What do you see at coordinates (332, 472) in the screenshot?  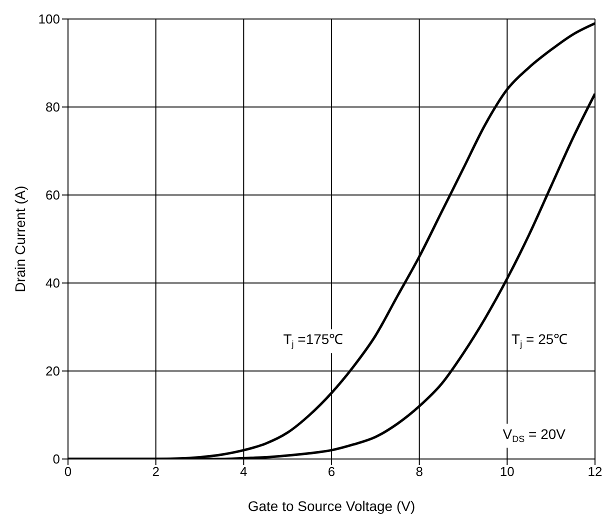 I see `x-tick-label: 6` at bounding box center [332, 472].